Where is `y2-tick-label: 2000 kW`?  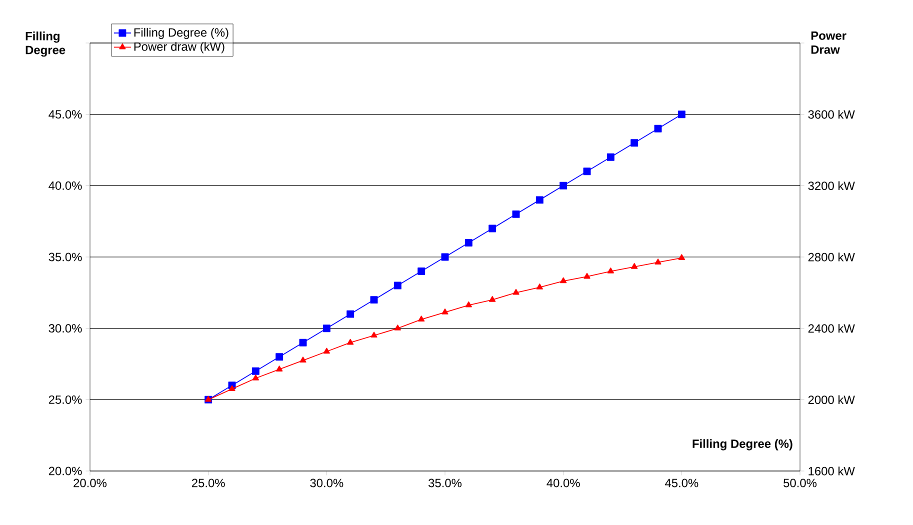 y2-tick-label: 2000 kW is located at coordinates (831, 399).